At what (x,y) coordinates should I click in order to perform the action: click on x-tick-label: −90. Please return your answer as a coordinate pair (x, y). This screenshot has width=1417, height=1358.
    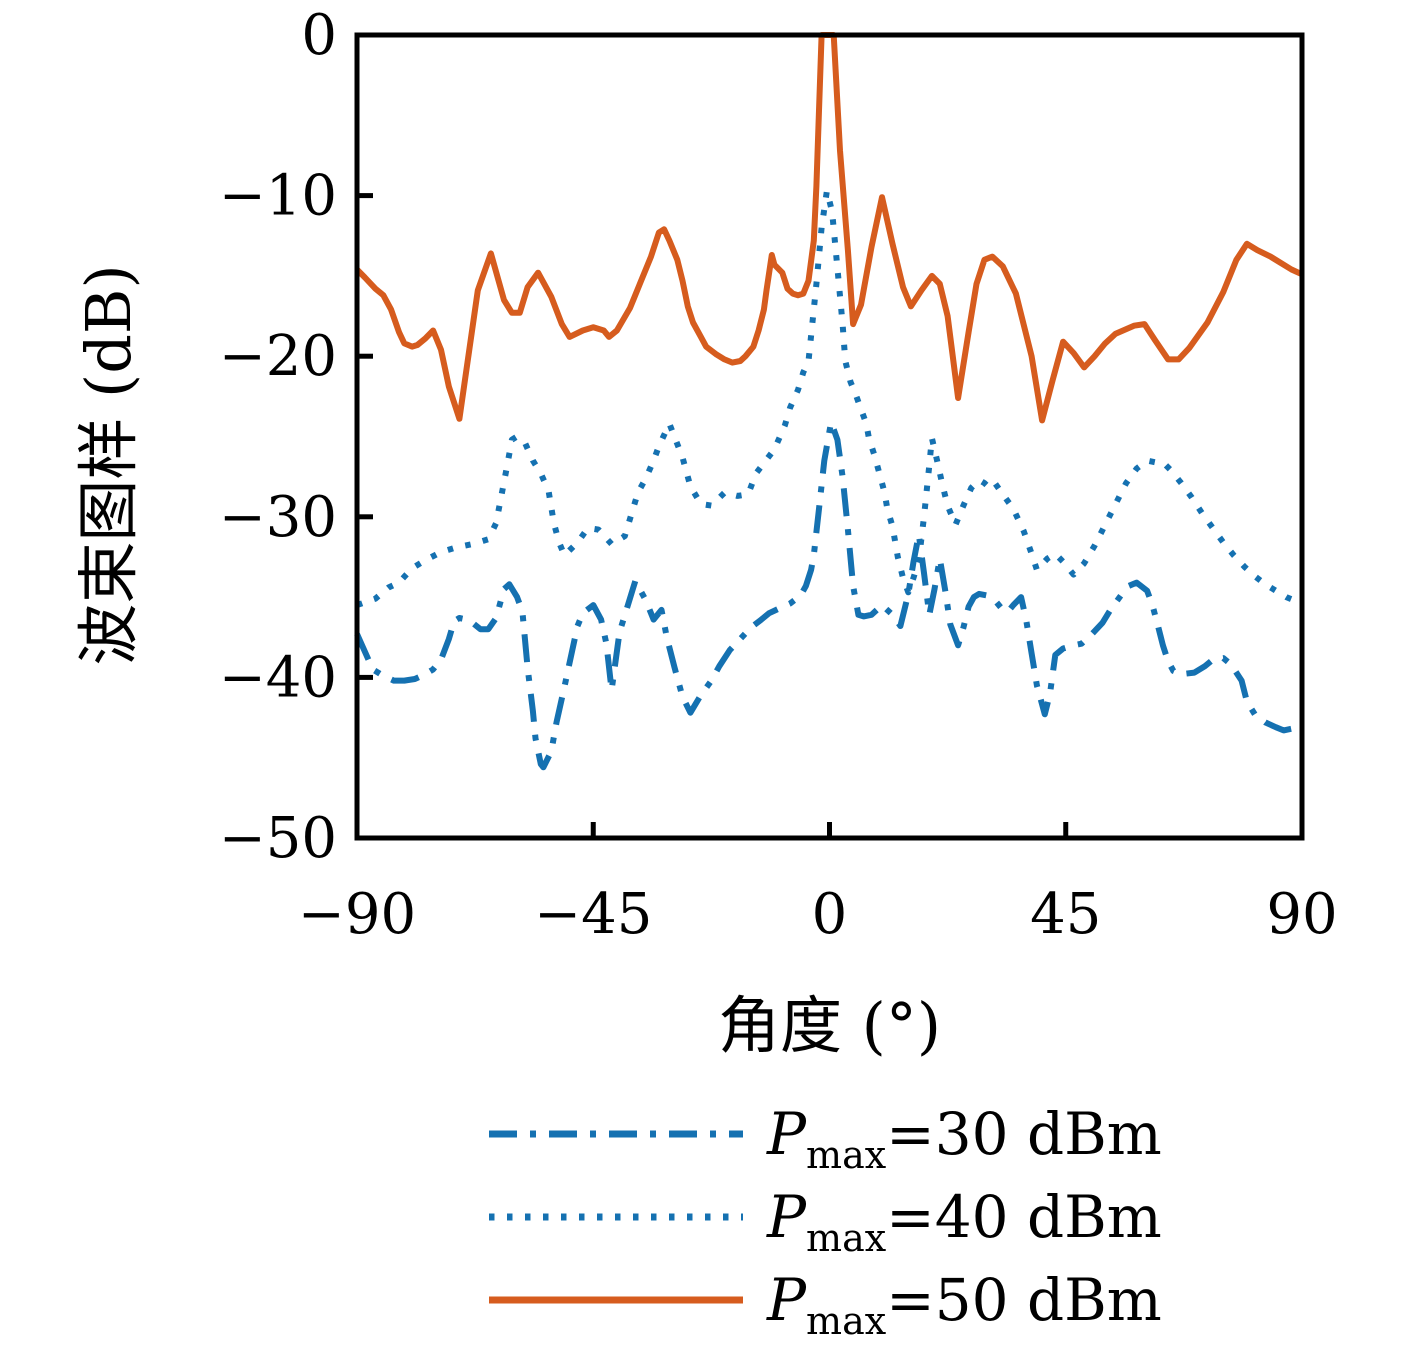
    Looking at the image, I should click on (357, 914).